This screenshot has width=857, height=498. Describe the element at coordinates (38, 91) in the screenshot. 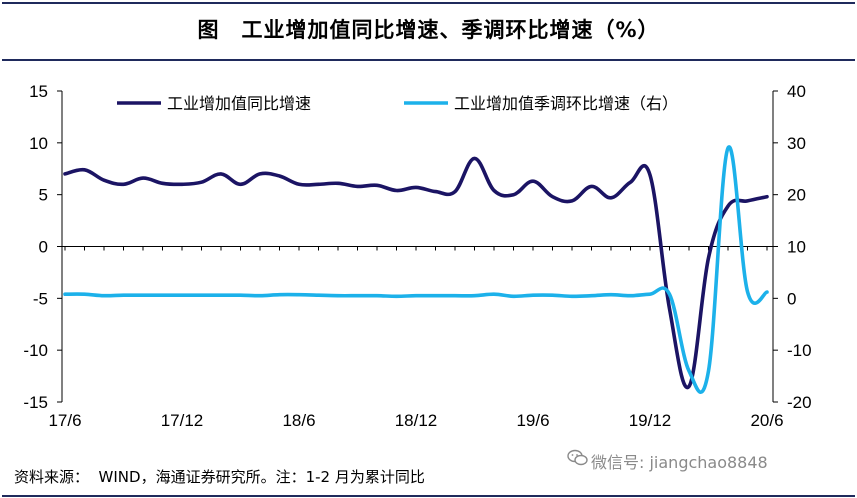

I see `left-tick-label: 15` at that location.